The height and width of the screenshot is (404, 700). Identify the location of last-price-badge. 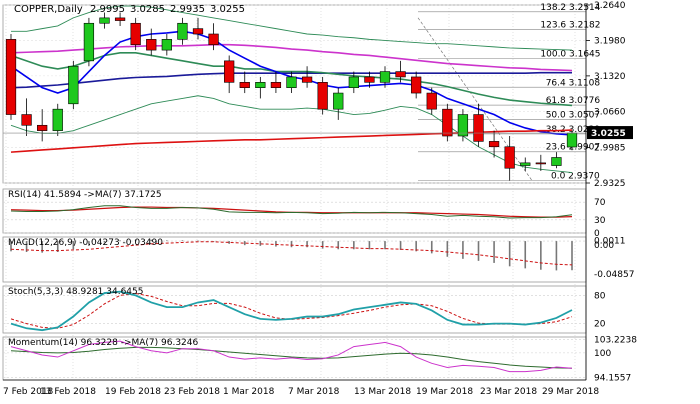
(610, 133).